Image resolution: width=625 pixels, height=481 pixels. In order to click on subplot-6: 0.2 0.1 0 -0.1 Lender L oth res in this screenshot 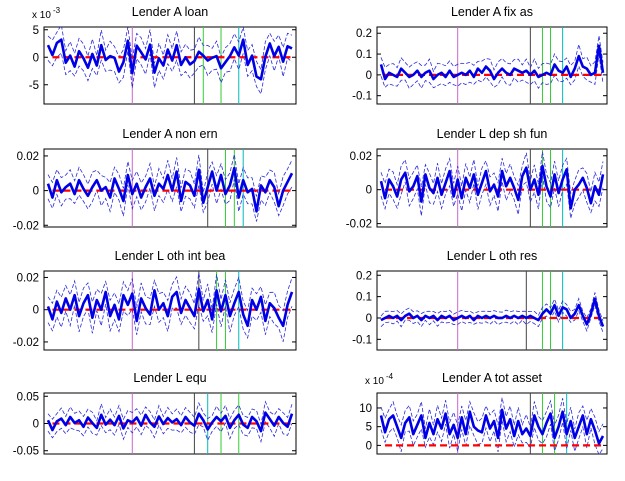, I will do `click(480, 300)`.